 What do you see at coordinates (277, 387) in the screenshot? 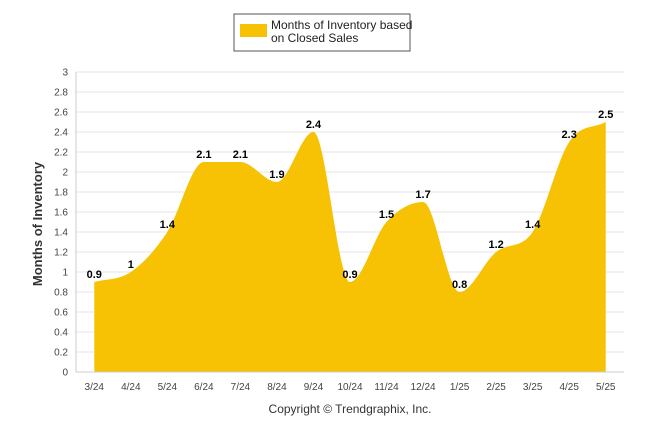
I see `x-tick-label: 8/24` at bounding box center [277, 387].